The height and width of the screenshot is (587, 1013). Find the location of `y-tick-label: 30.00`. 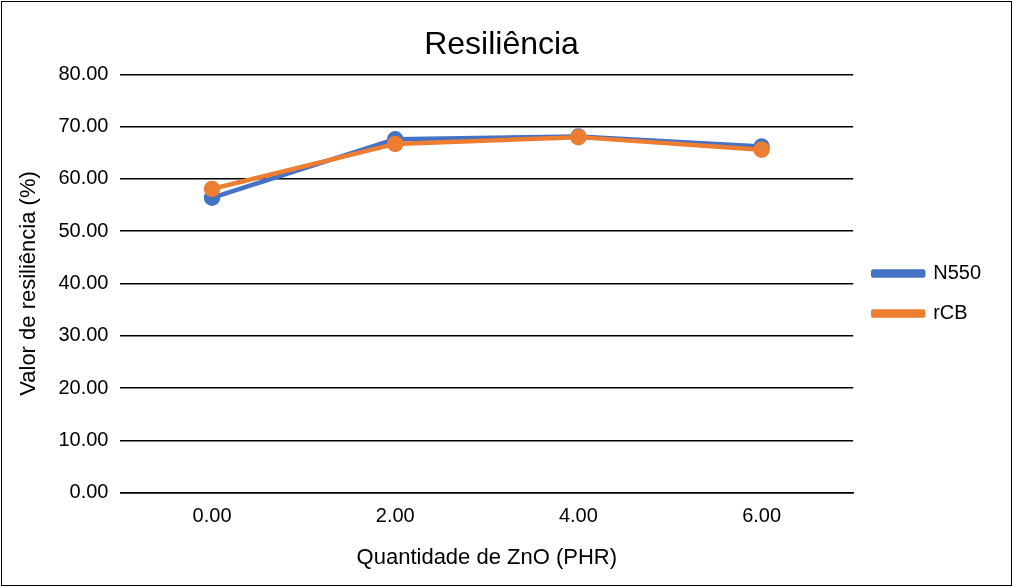

y-tick-label: 30.00 is located at coordinates (83, 334).